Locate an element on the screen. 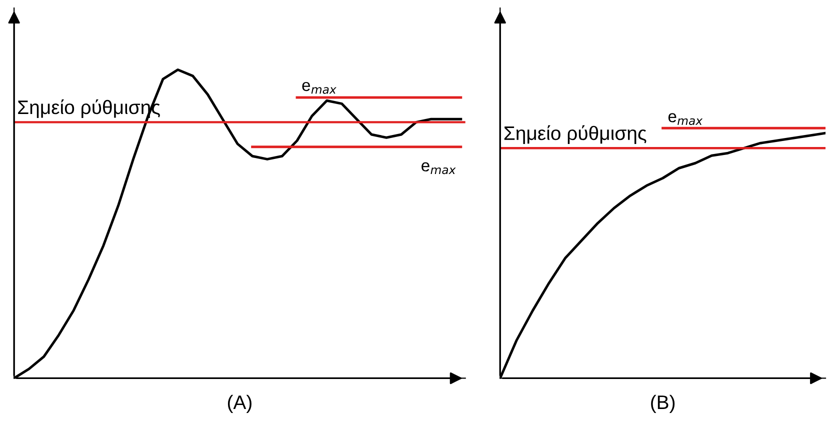 This screenshot has height=424, width=828. ref-line-label: Σημείο ρύθμισης is located at coordinates (575, 134).